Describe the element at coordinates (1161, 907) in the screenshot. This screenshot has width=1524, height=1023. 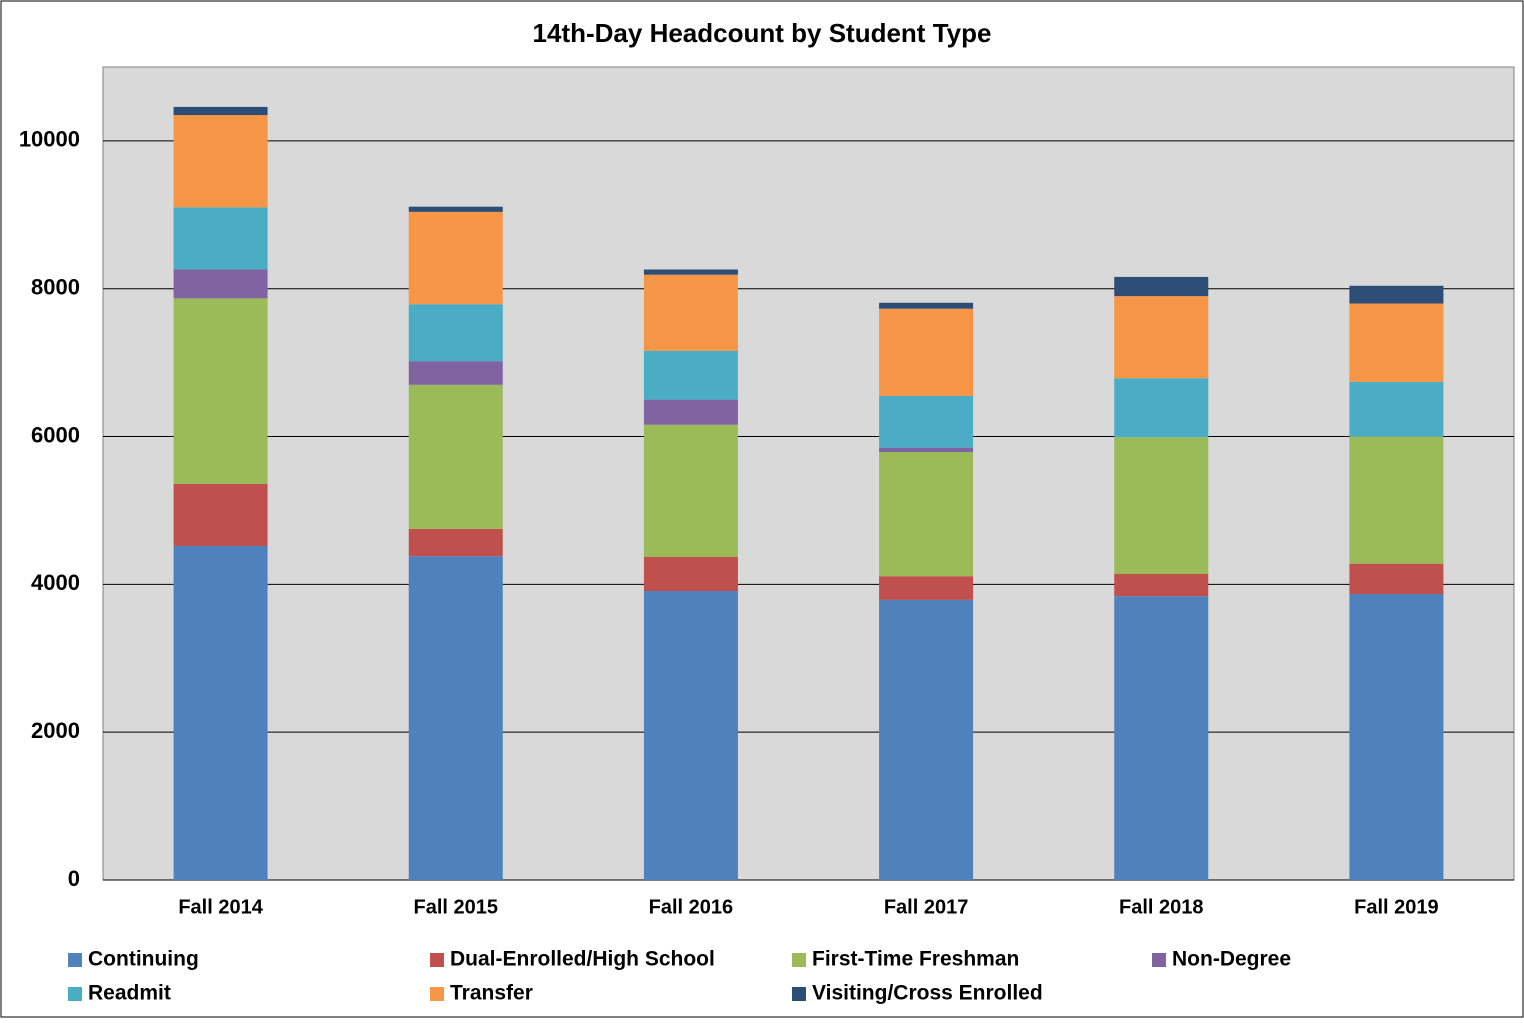
I see `x-tick-label: Fall 2018` at that location.